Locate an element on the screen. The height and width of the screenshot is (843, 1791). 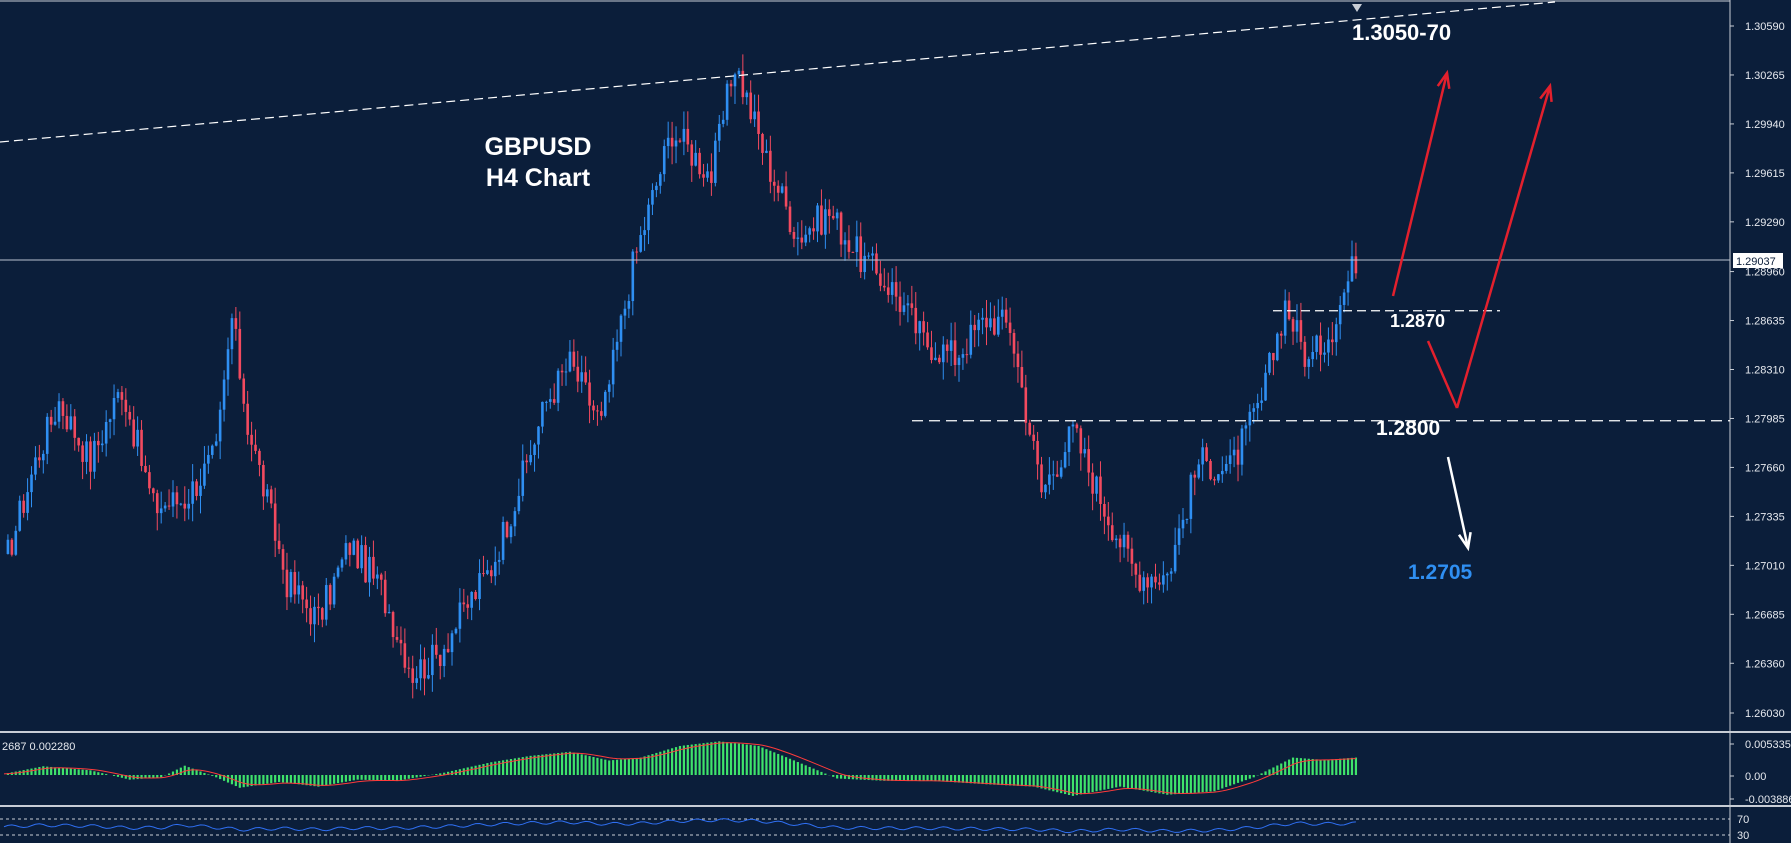
pullback-arrow-segment is located at coordinates (1442, 374).